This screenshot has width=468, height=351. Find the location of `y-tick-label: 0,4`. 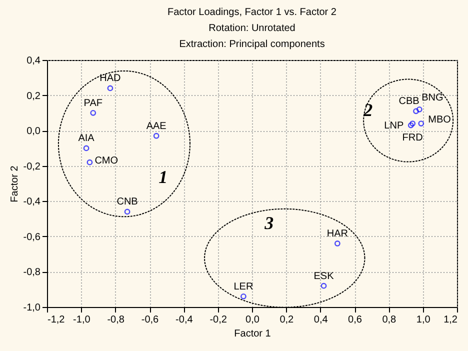

y-tick-label: 0,4 is located at coordinates (33, 61).